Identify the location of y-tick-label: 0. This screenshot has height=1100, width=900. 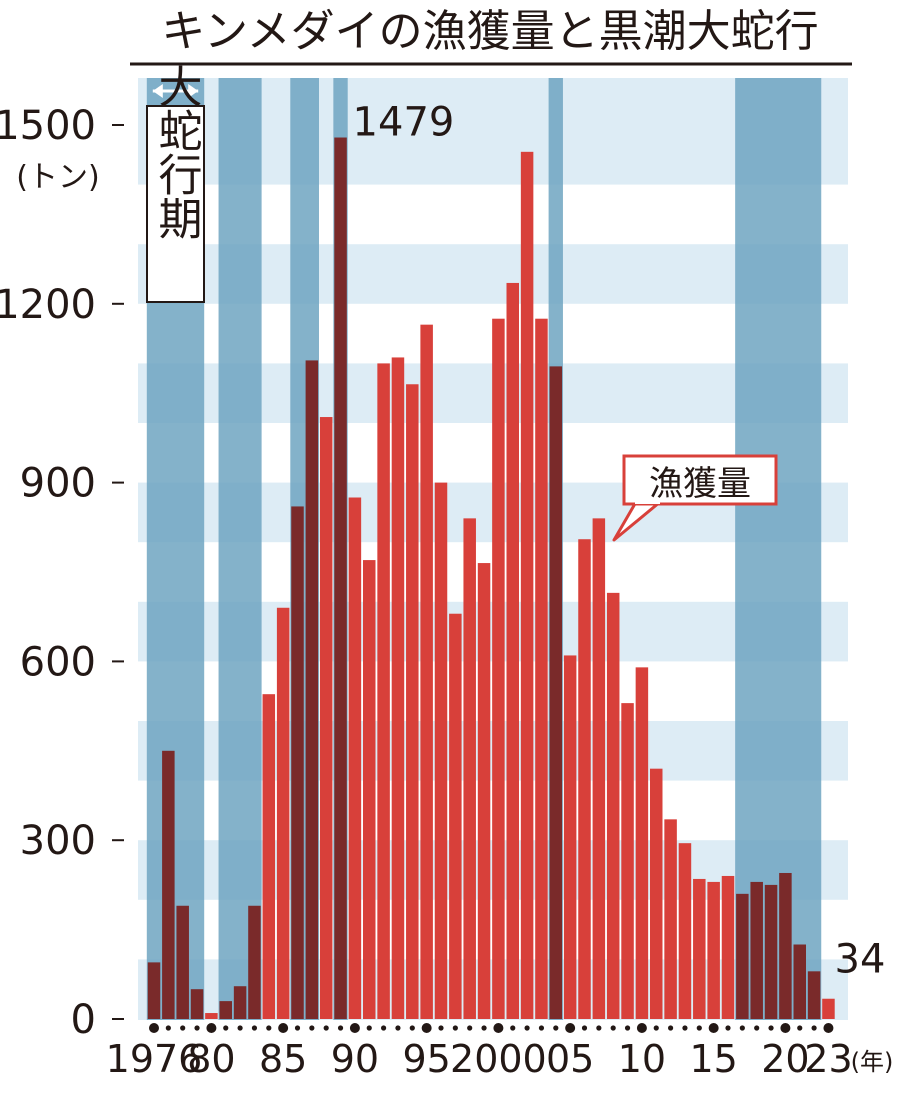
(83, 1020).